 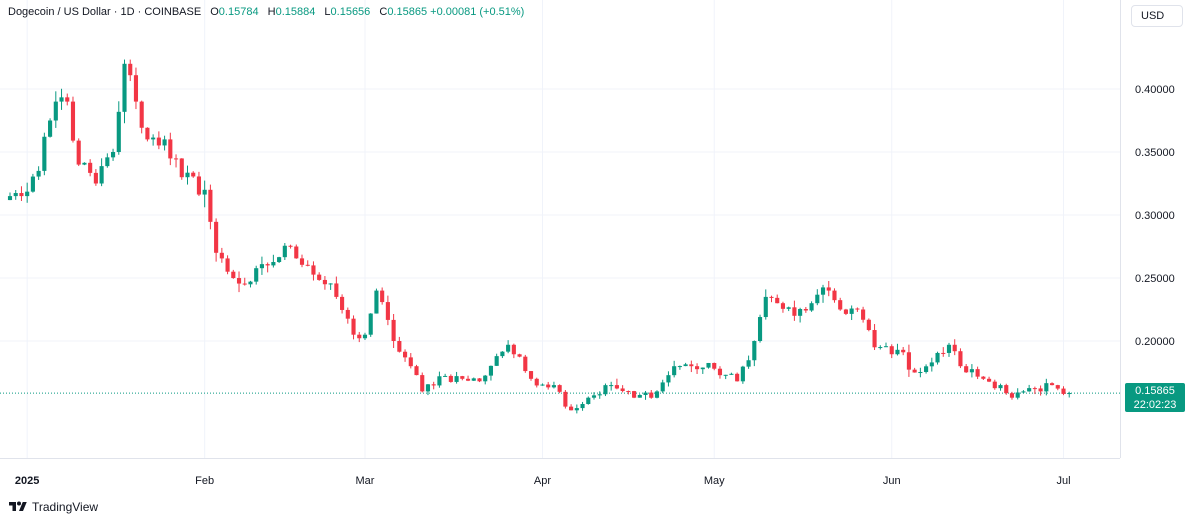 I want to click on tradingview-brand-name: TradingView, so click(x=65, y=507).